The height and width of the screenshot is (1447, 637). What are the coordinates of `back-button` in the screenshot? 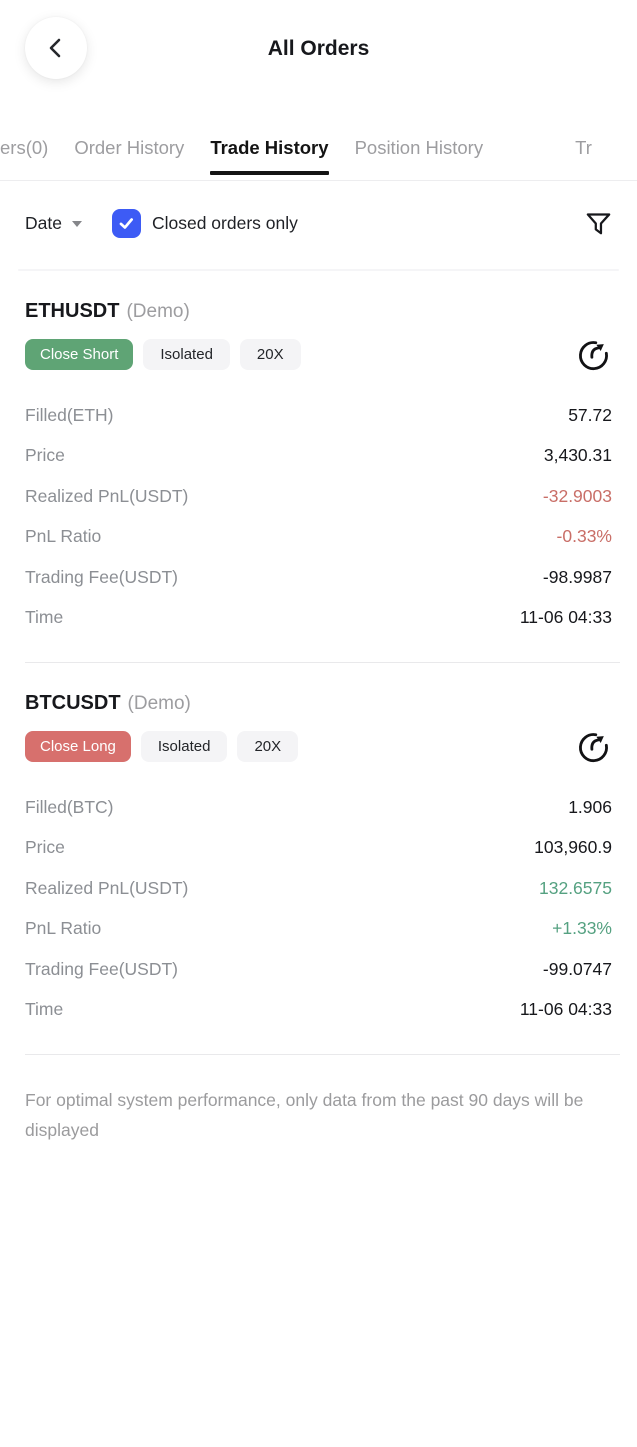 It's located at (56, 48).